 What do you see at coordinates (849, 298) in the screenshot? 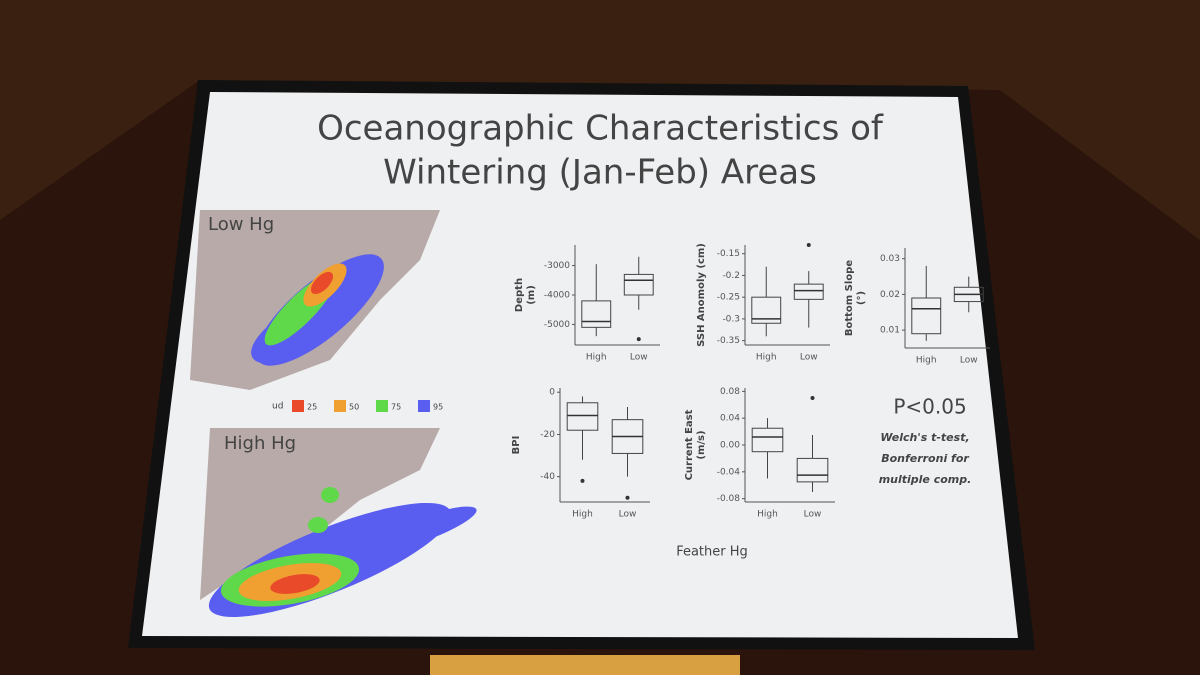
I see `y-axis-title: Bottom Slope` at bounding box center [849, 298].